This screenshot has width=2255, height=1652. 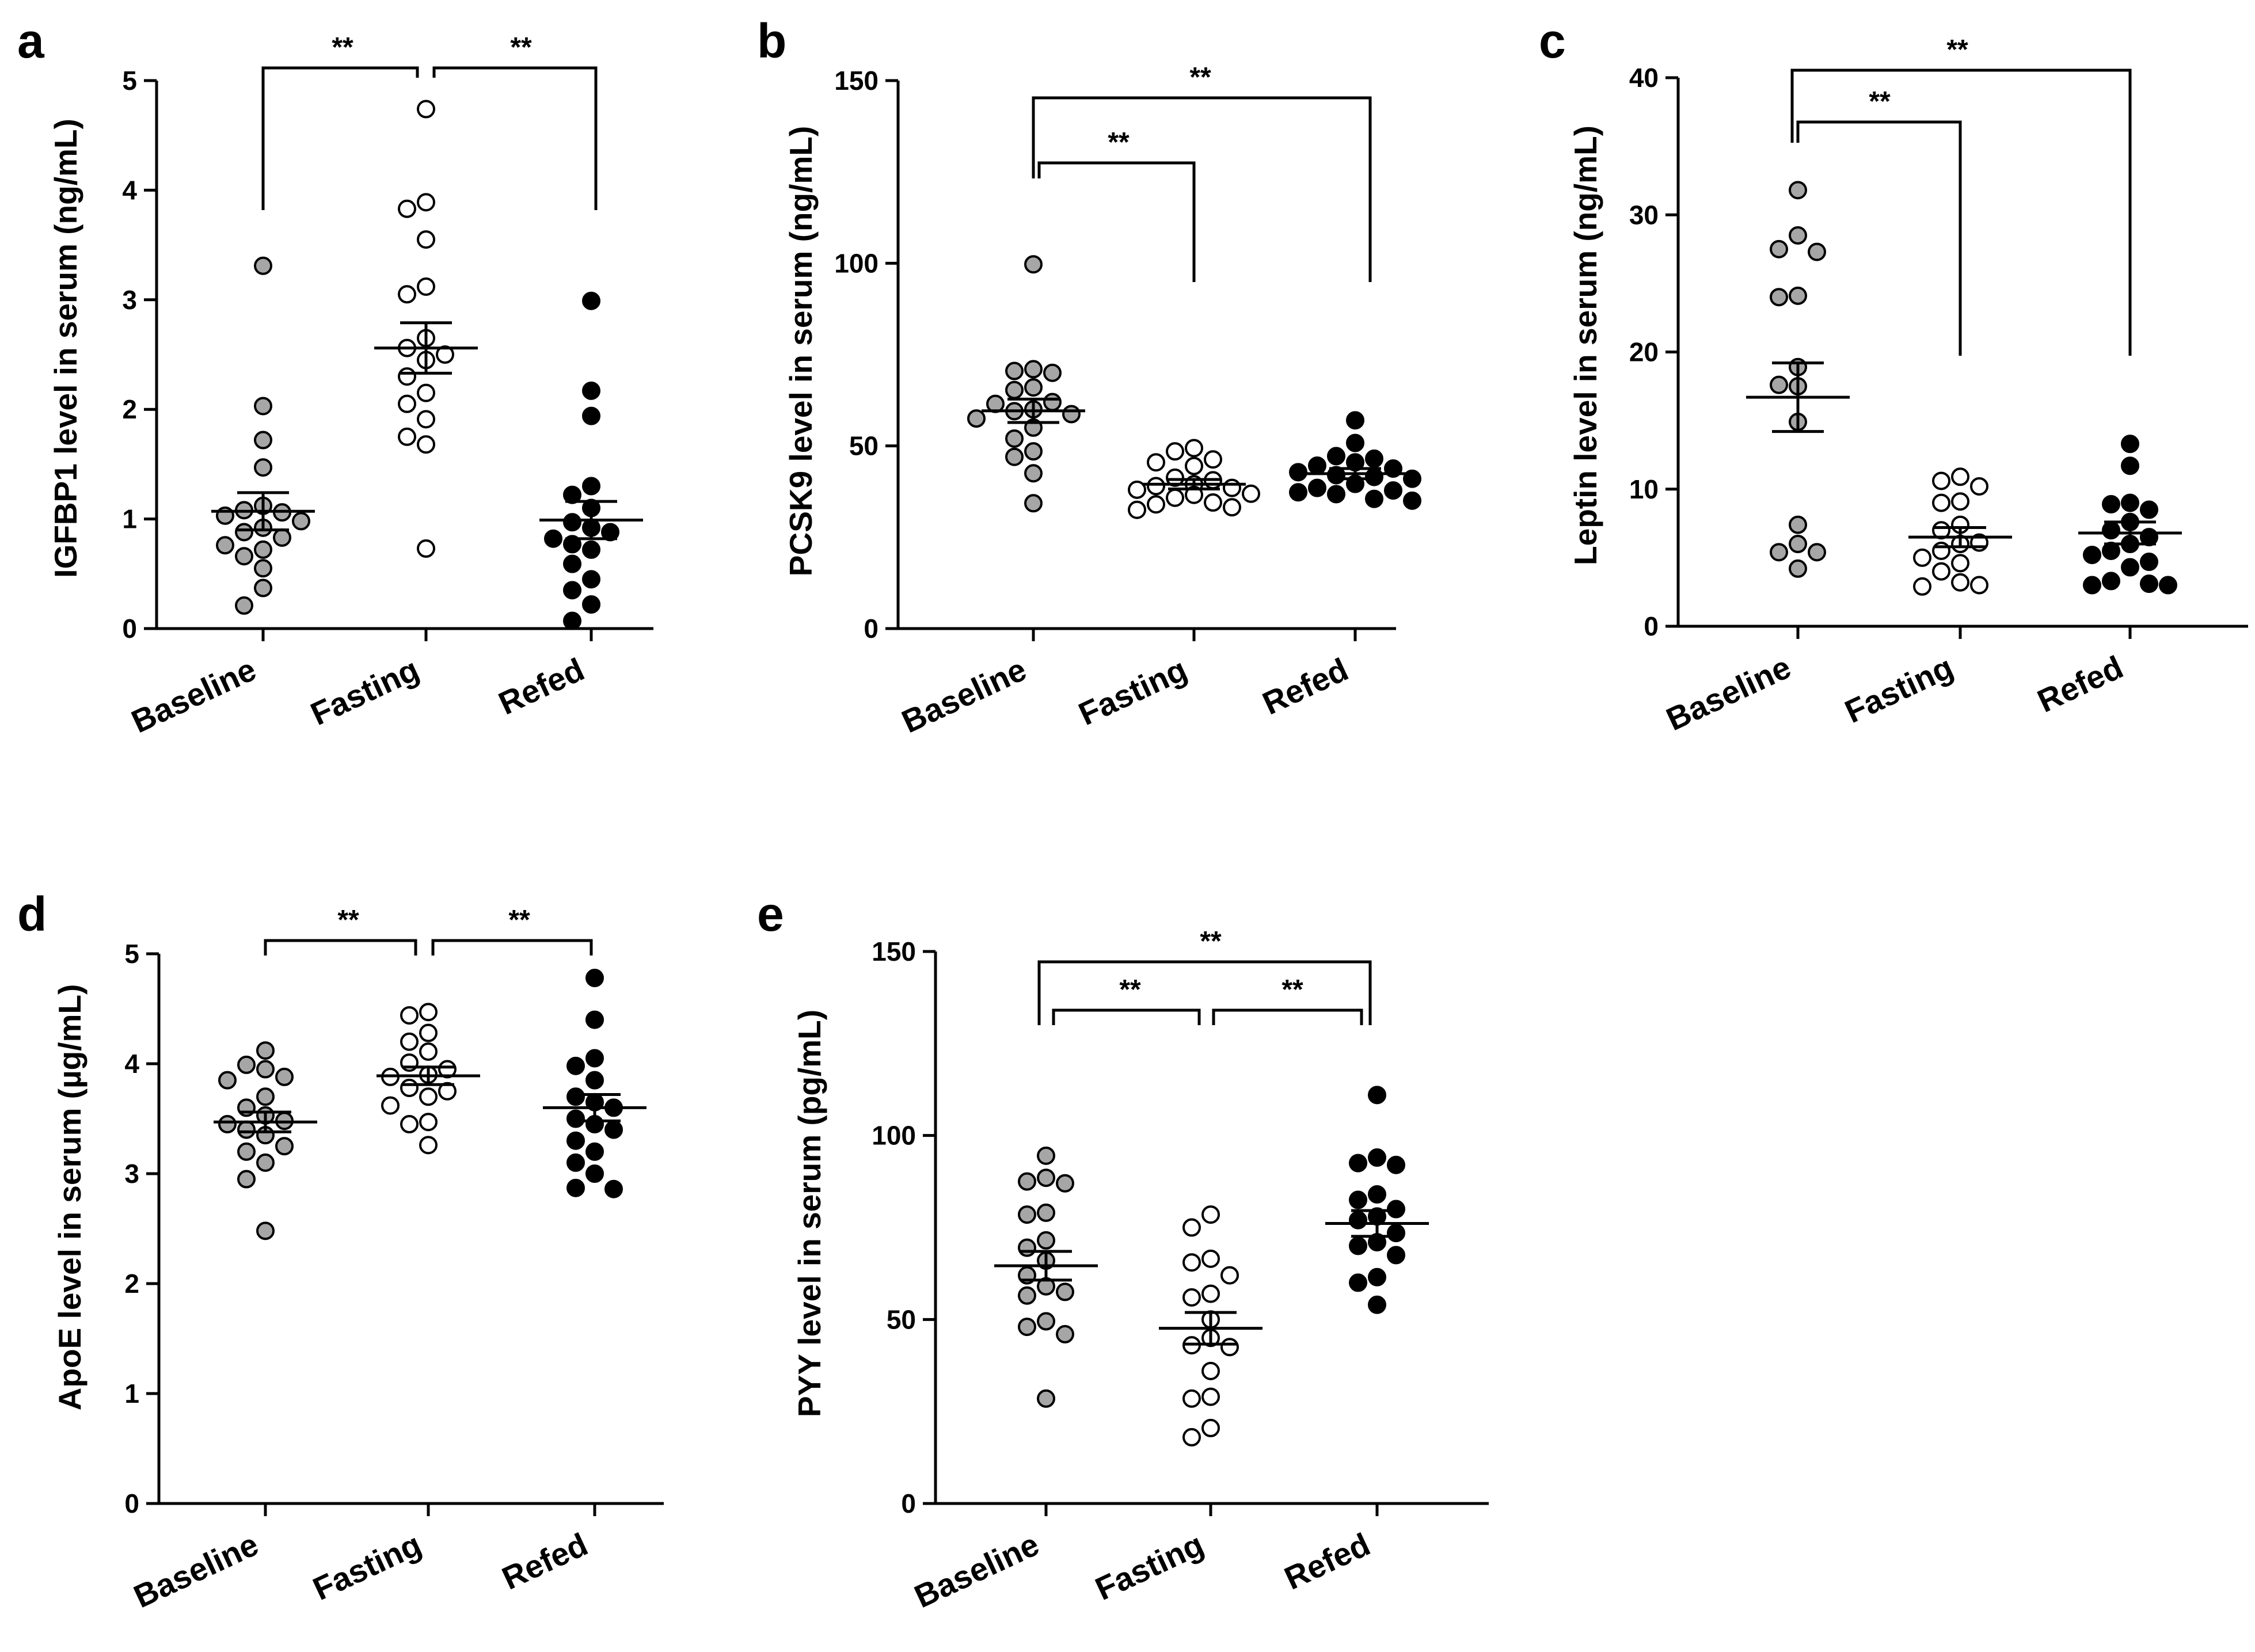 I want to click on panel-letter: e, so click(x=771, y=914).